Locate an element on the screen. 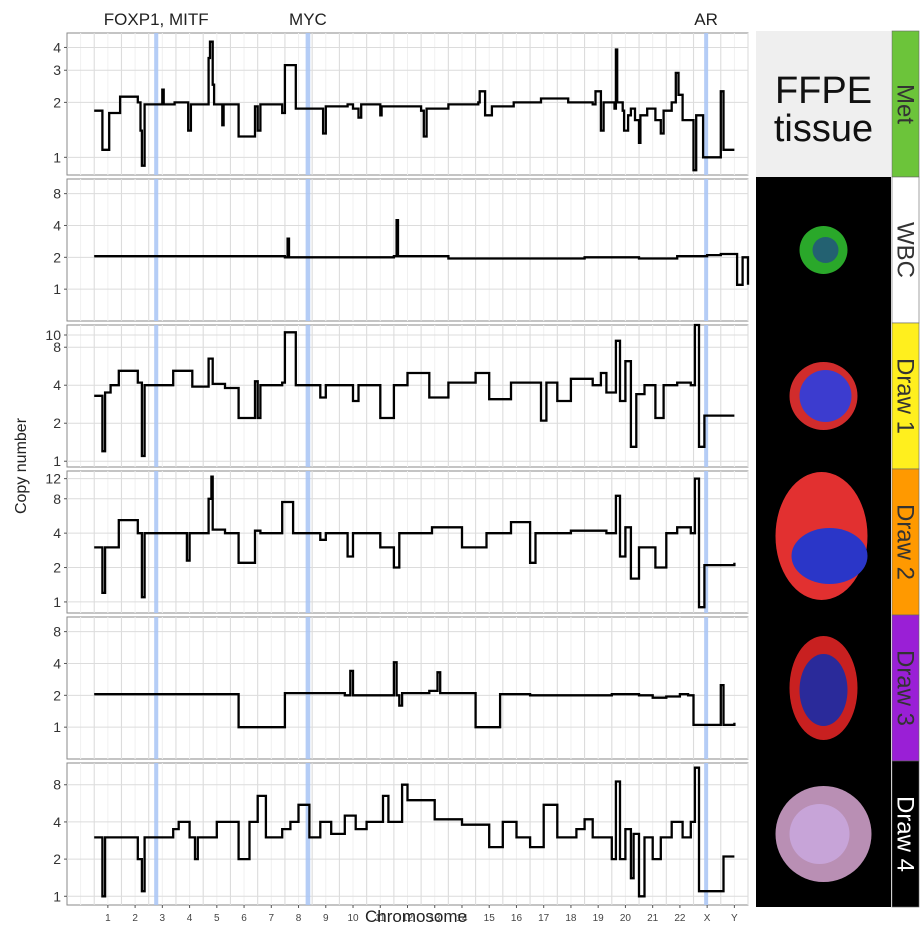  strip-label: Draw 2 is located at coordinates (905, 542).